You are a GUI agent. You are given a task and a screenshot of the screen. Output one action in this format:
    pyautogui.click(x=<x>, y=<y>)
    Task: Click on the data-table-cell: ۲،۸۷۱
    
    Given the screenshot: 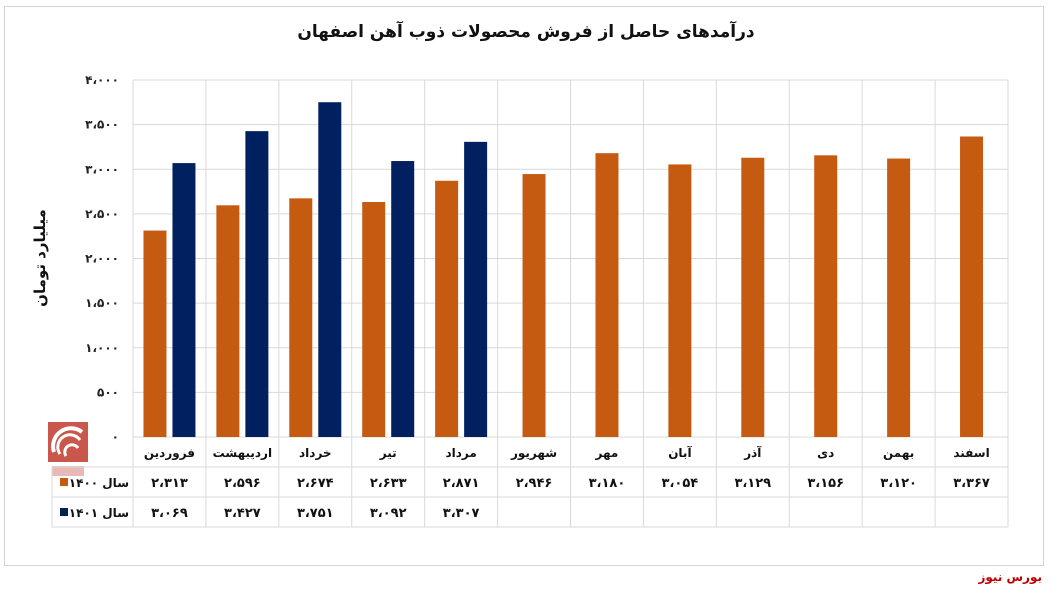 What is the action you would take?
    pyautogui.click(x=461, y=483)
    